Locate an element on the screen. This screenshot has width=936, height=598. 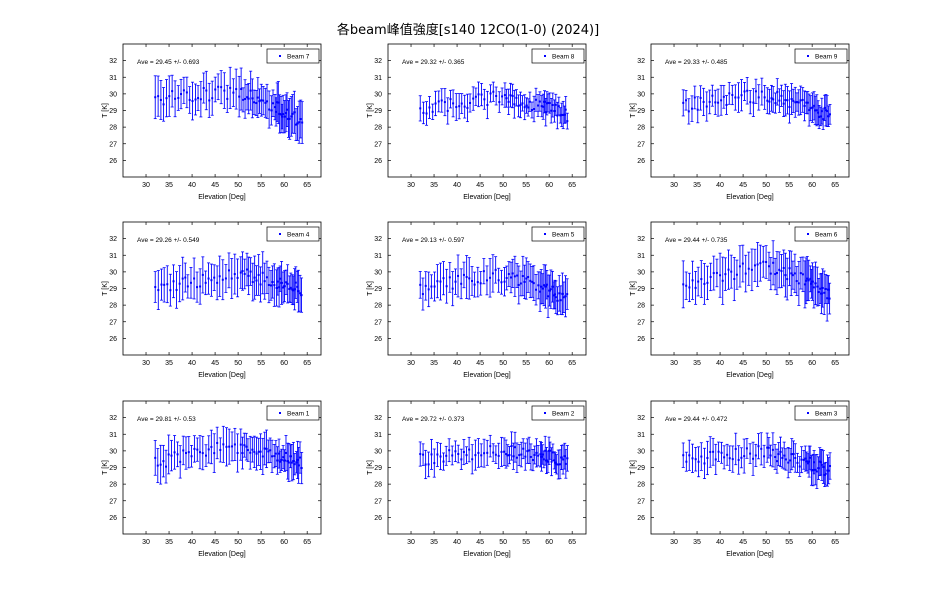
x-tick-label: 35 is located at coordinates (434, 542).